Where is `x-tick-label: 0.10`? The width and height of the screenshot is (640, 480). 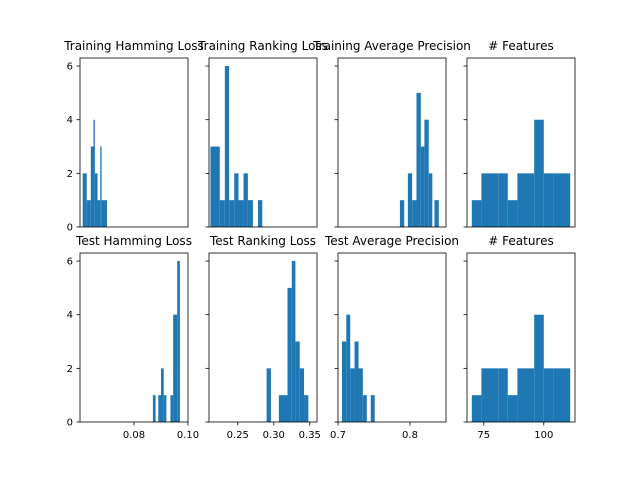
x-tick-label: 0.10 is located at coordinates (188, 435).